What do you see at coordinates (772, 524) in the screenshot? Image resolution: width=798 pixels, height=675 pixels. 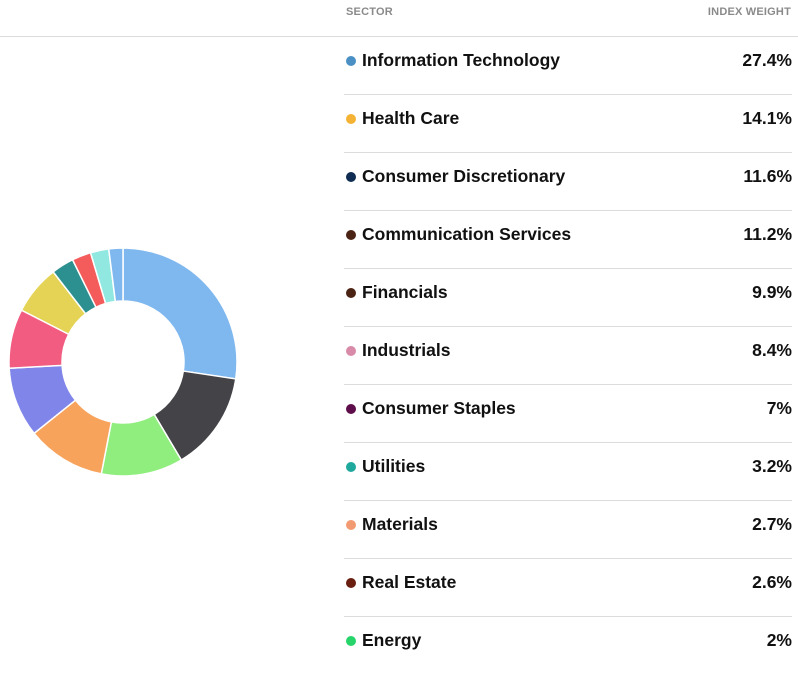 I see `sector-weight: 2.7%` at bounding box center [772, 524].